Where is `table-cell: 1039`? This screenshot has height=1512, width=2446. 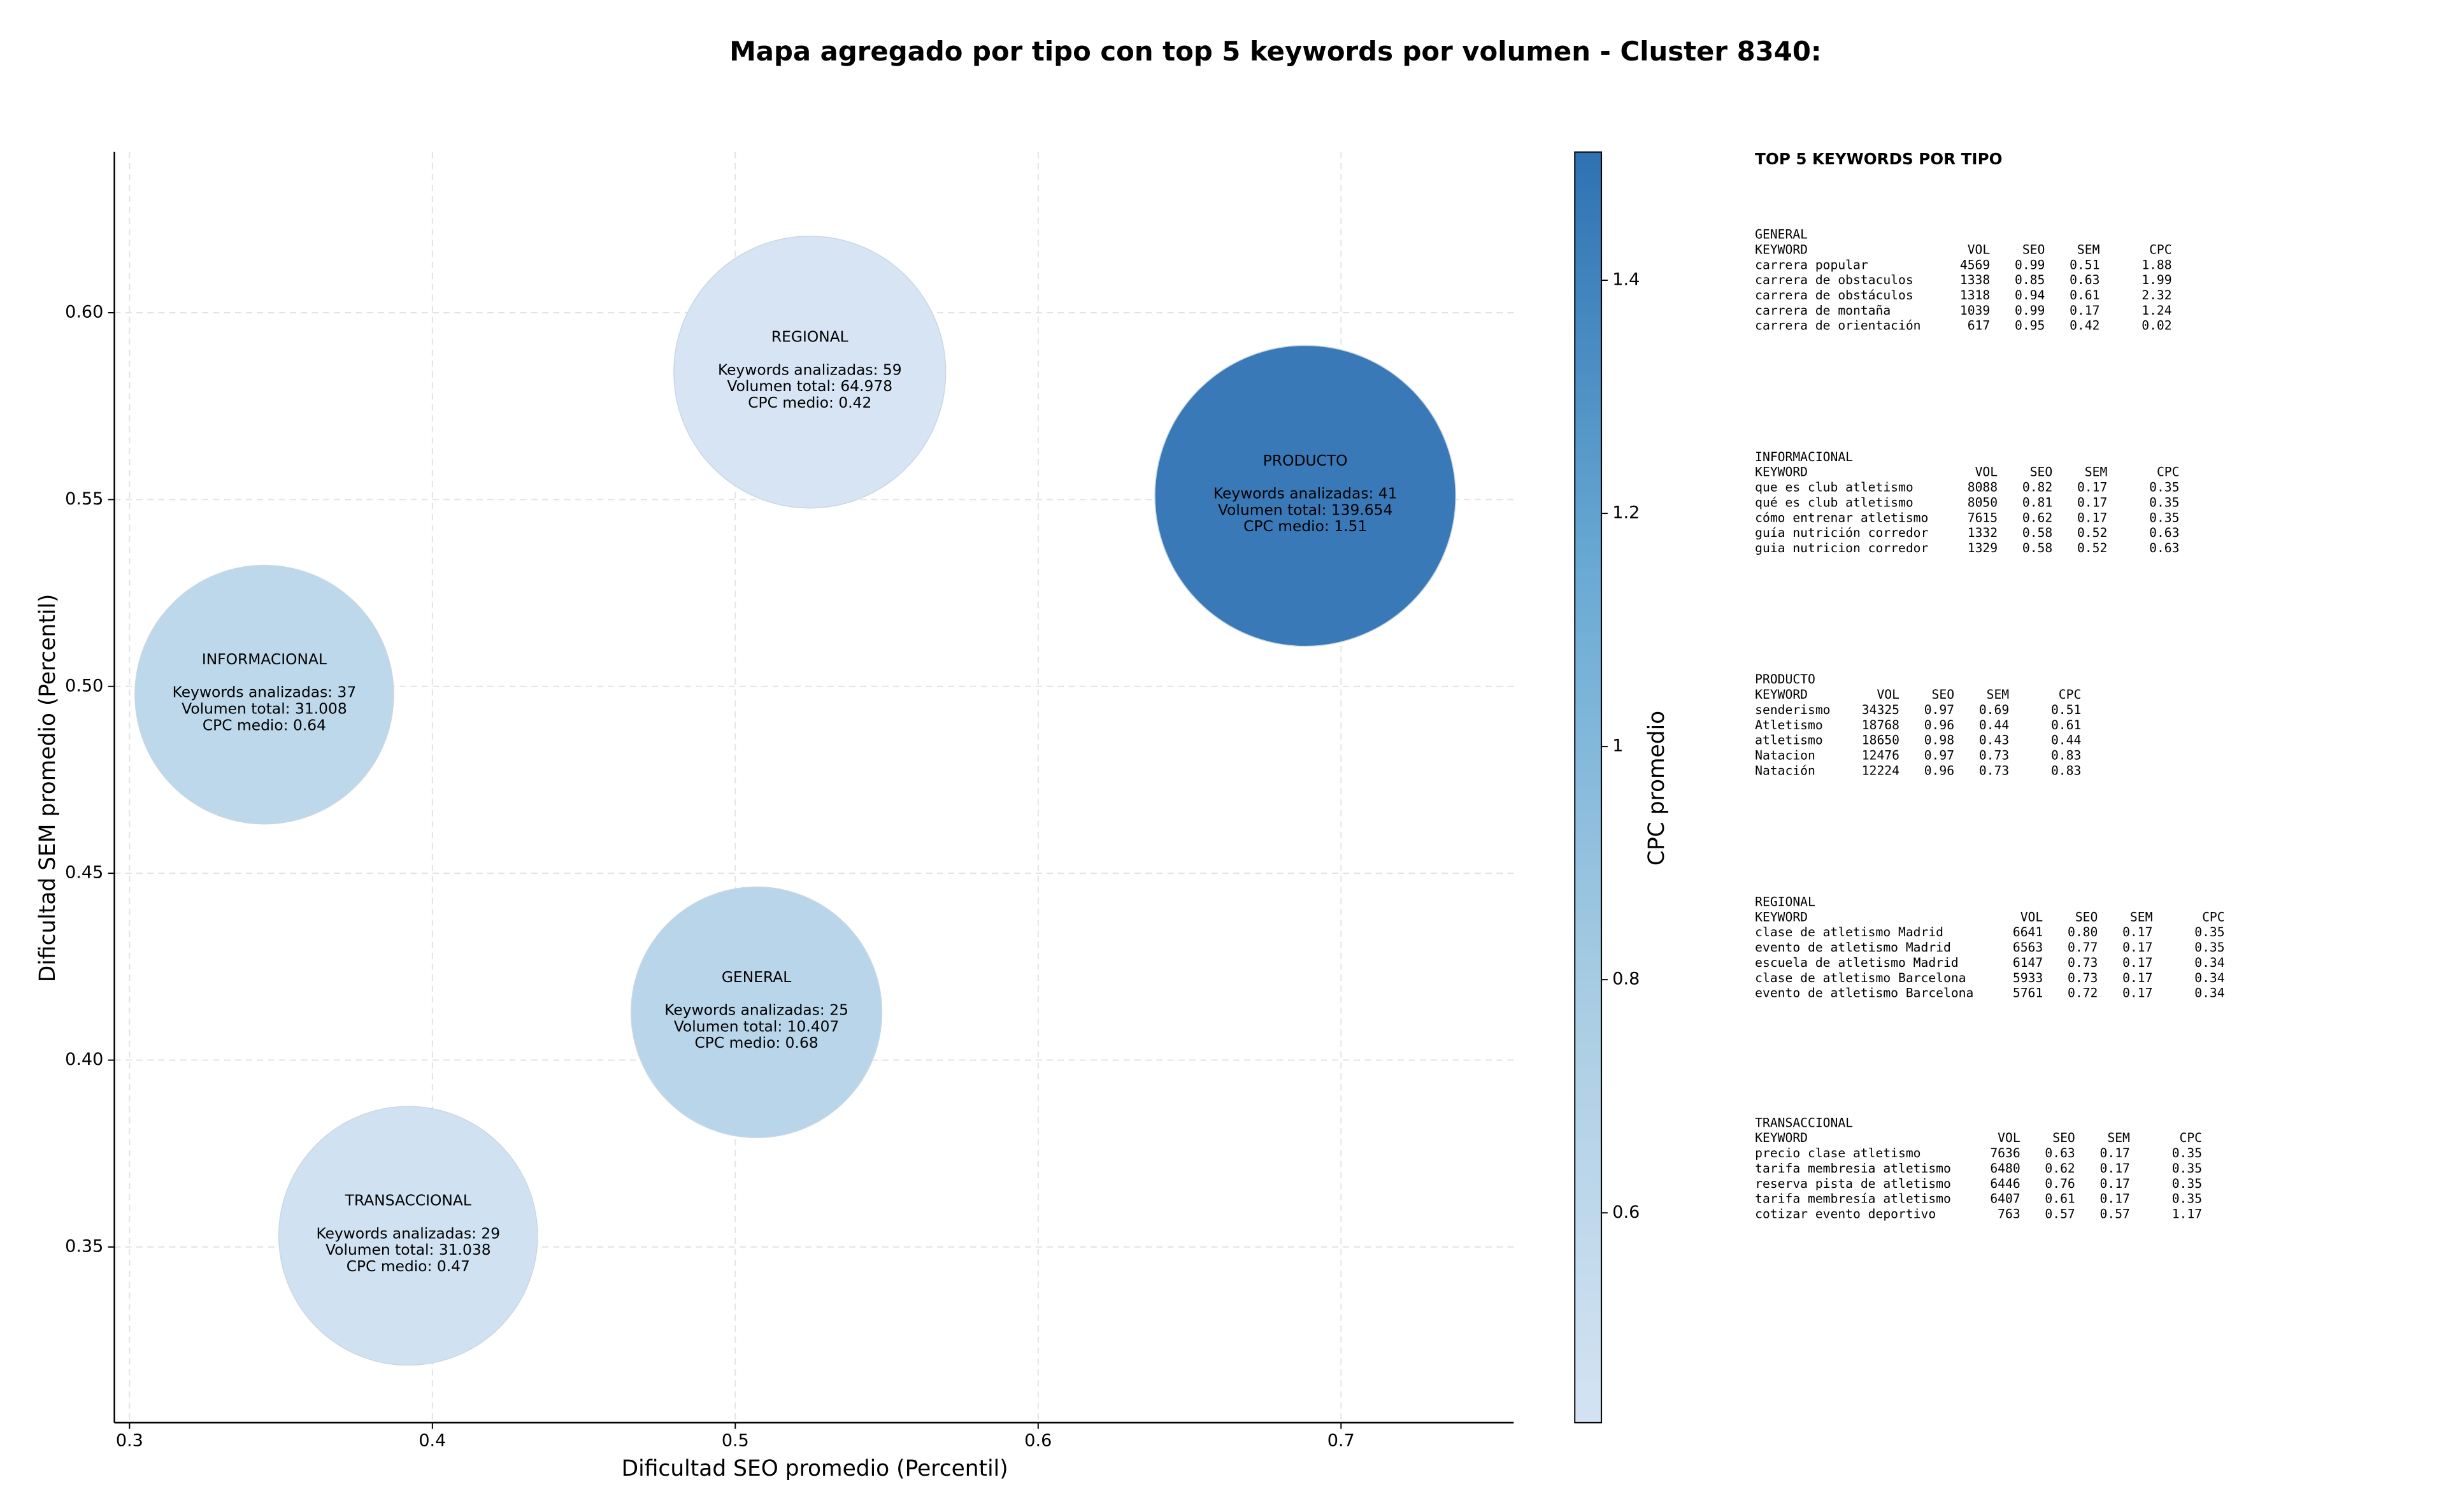
table-cell: 1039 is located at coordinates (1975, 310).